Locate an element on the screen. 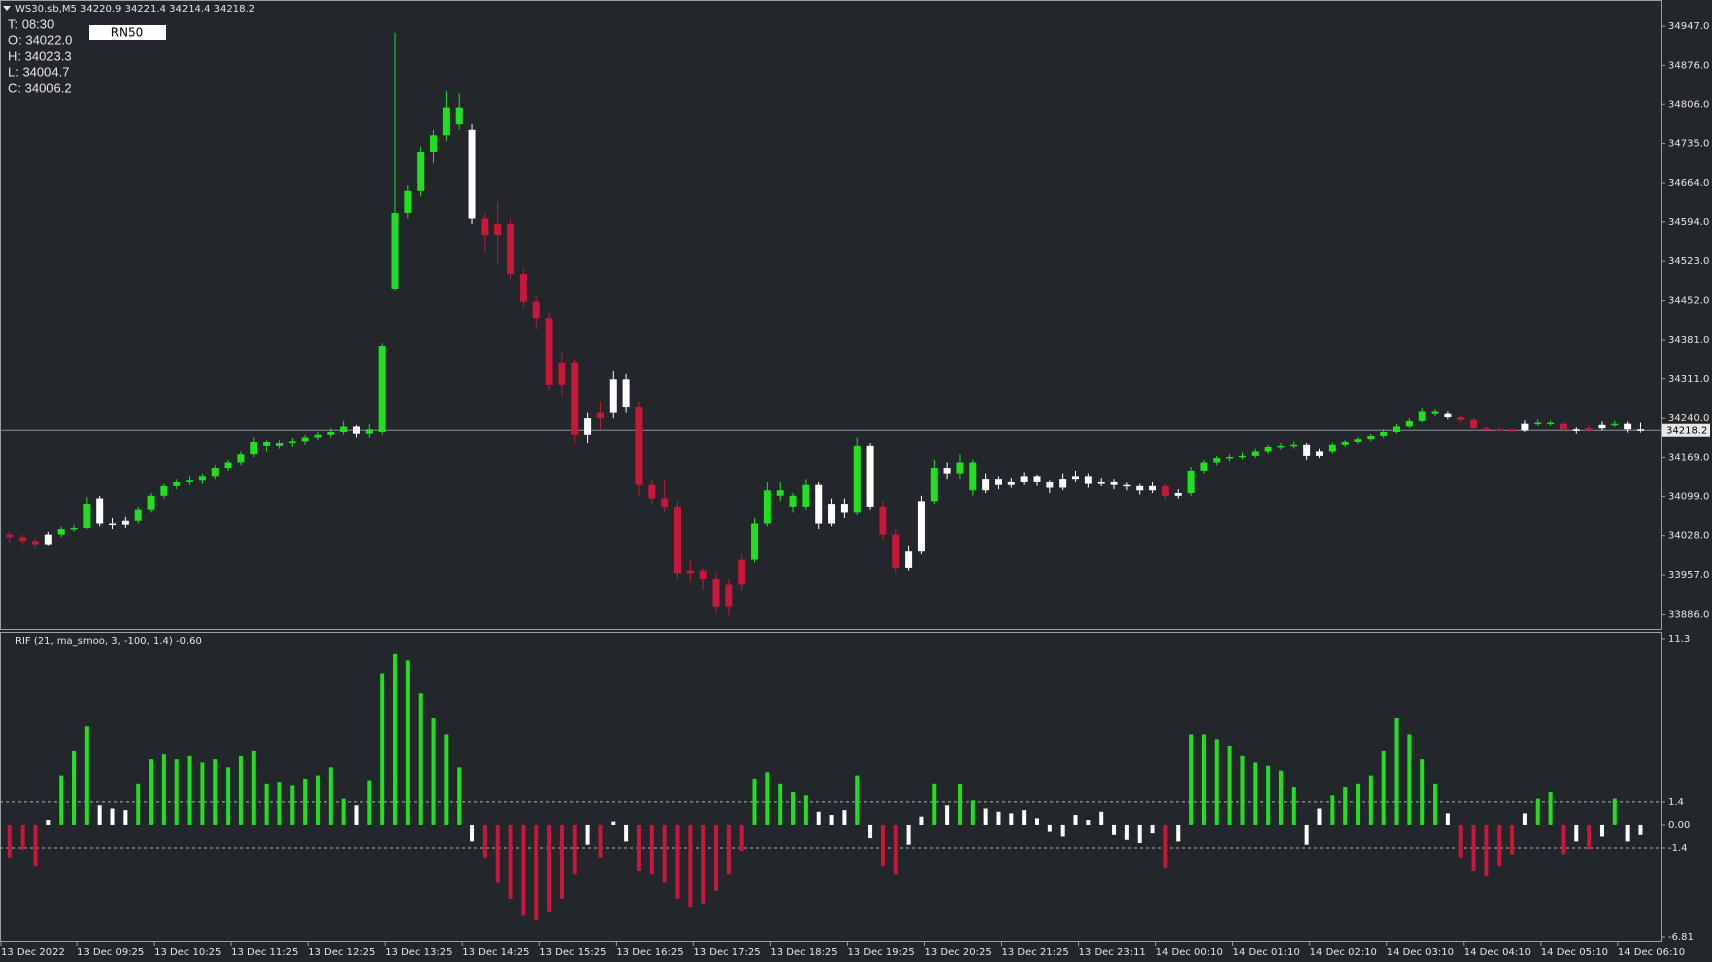  x-tick-label: 13 Dec 18:25 is located at coordinates (803, 952).